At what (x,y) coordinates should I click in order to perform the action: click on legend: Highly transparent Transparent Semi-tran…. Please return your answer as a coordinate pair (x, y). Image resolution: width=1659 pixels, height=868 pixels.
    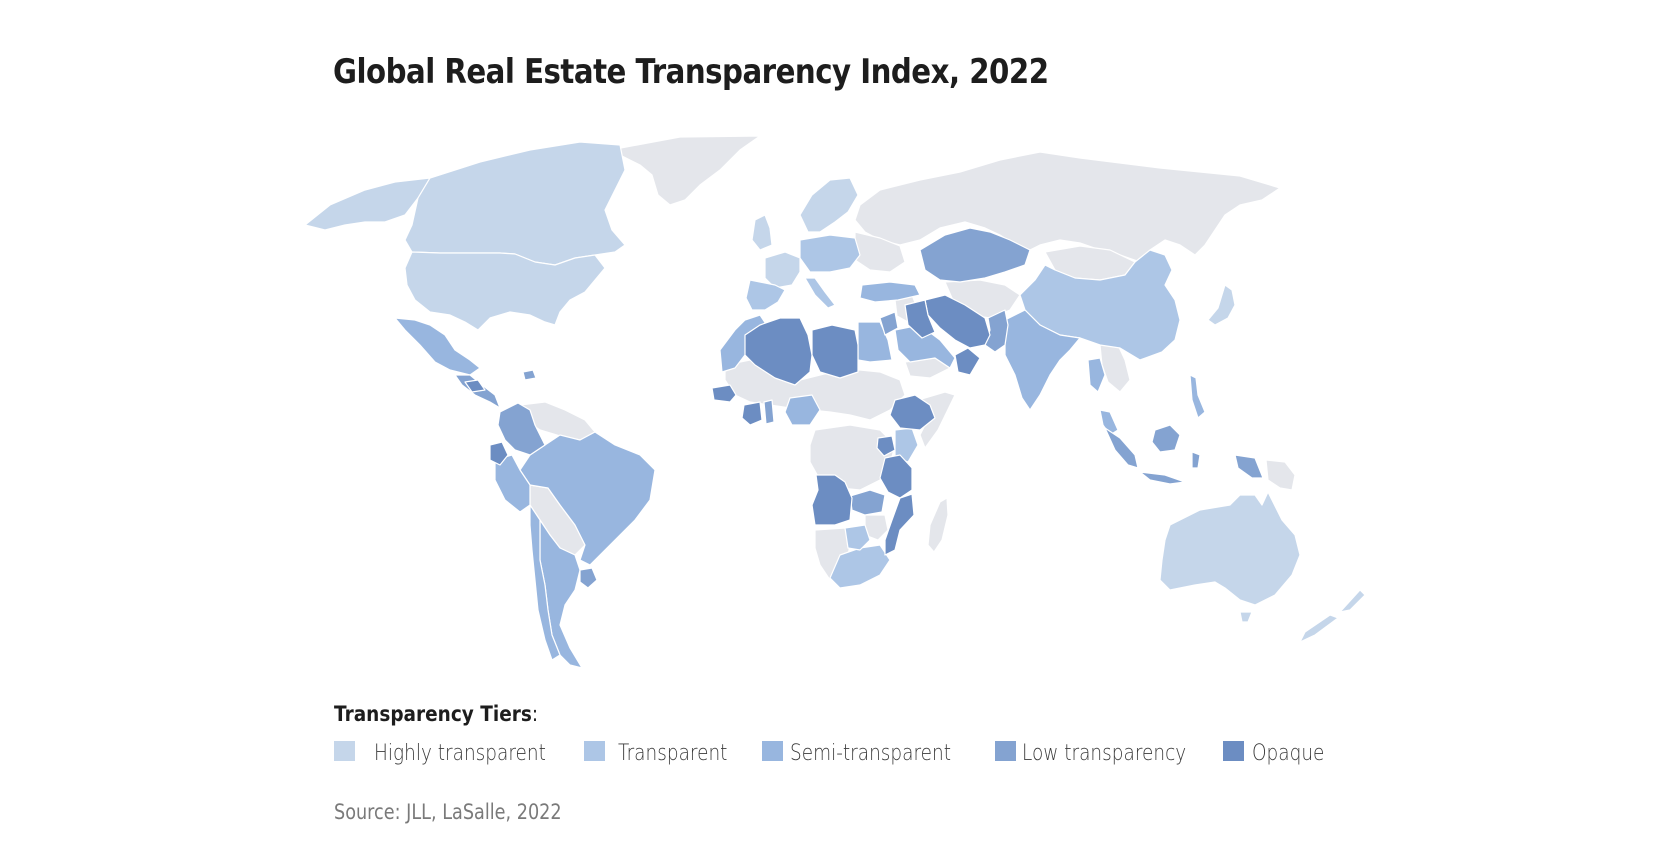
    Looking at the image, I should click on (829, 753).